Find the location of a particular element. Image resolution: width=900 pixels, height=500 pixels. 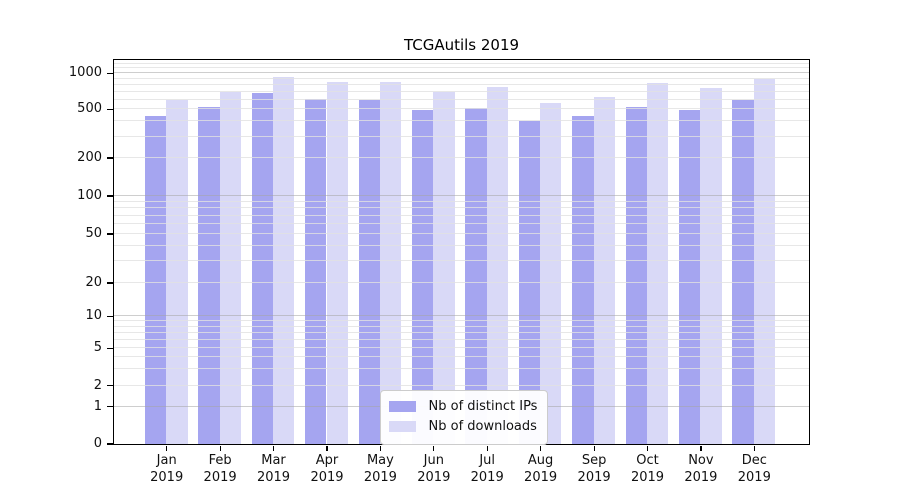

bar-nb-of-distinct-ips-jun is located at coordinates (422, 277).